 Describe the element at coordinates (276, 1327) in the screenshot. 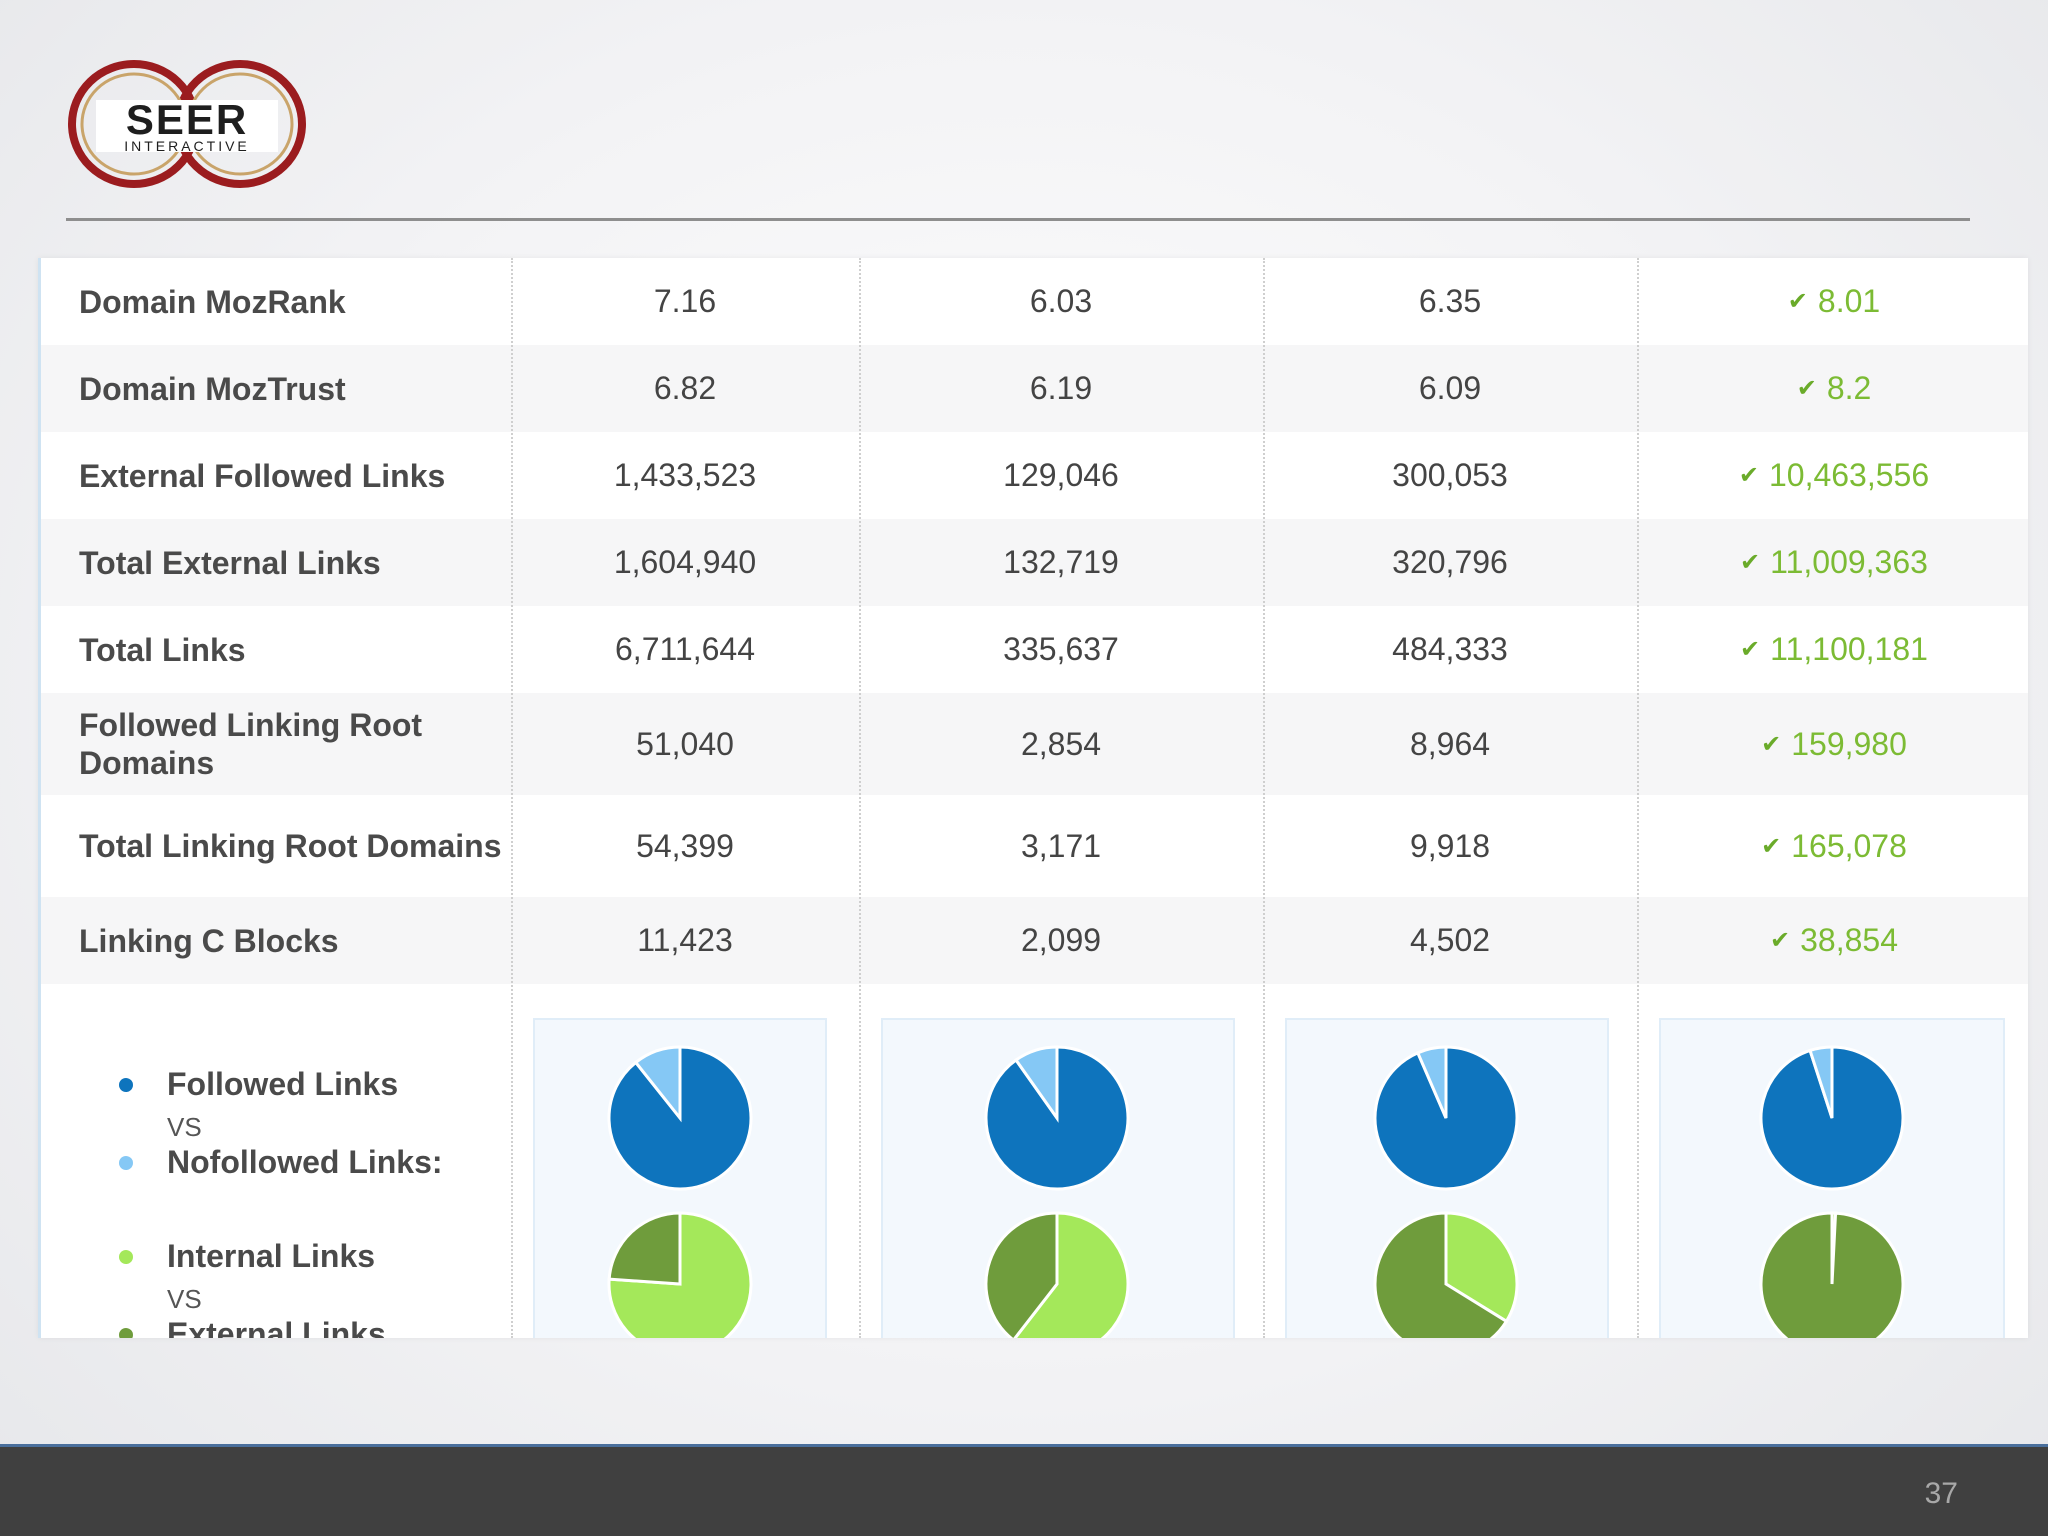

I see `legend-external-label: External Links` at that location.